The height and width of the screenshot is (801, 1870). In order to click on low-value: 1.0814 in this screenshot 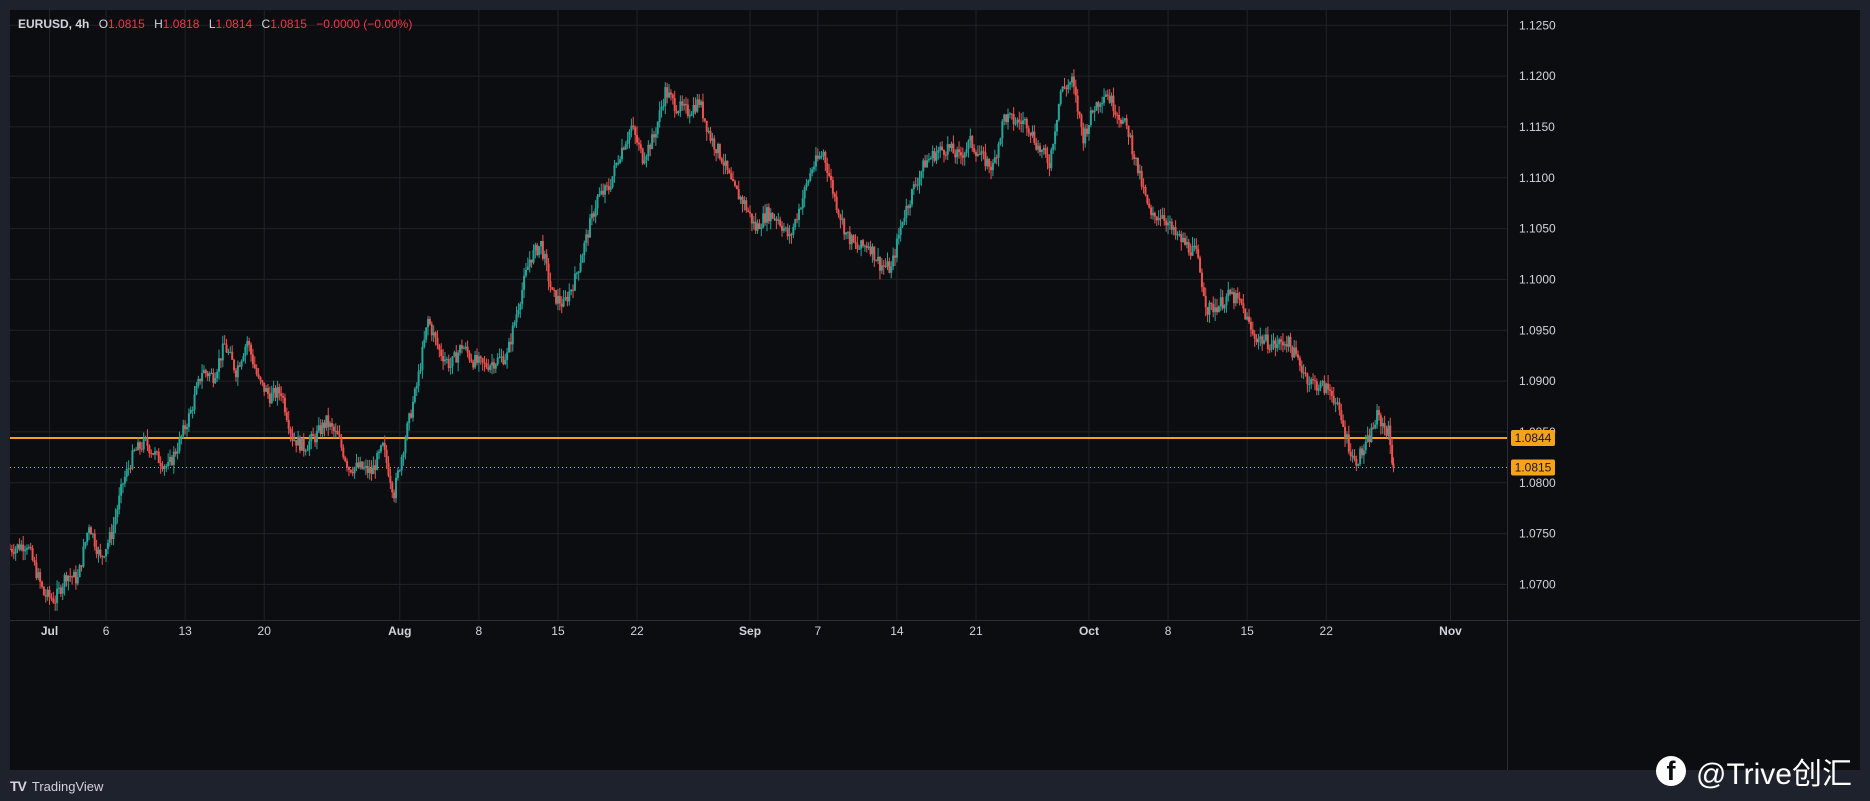, I will do `click(234, 24)`.